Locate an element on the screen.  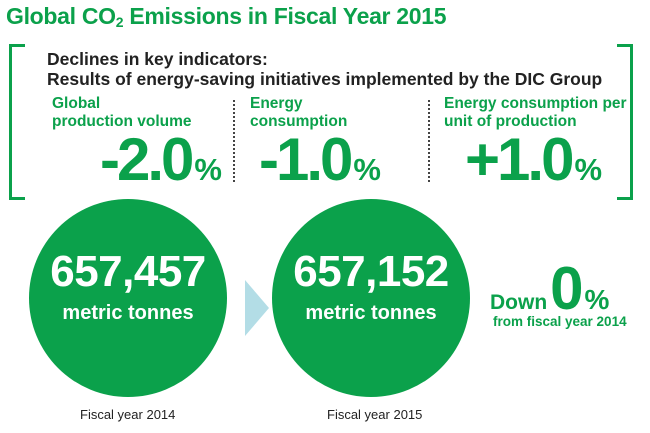
title-main: Global CO is located at coordinates (61, 16).